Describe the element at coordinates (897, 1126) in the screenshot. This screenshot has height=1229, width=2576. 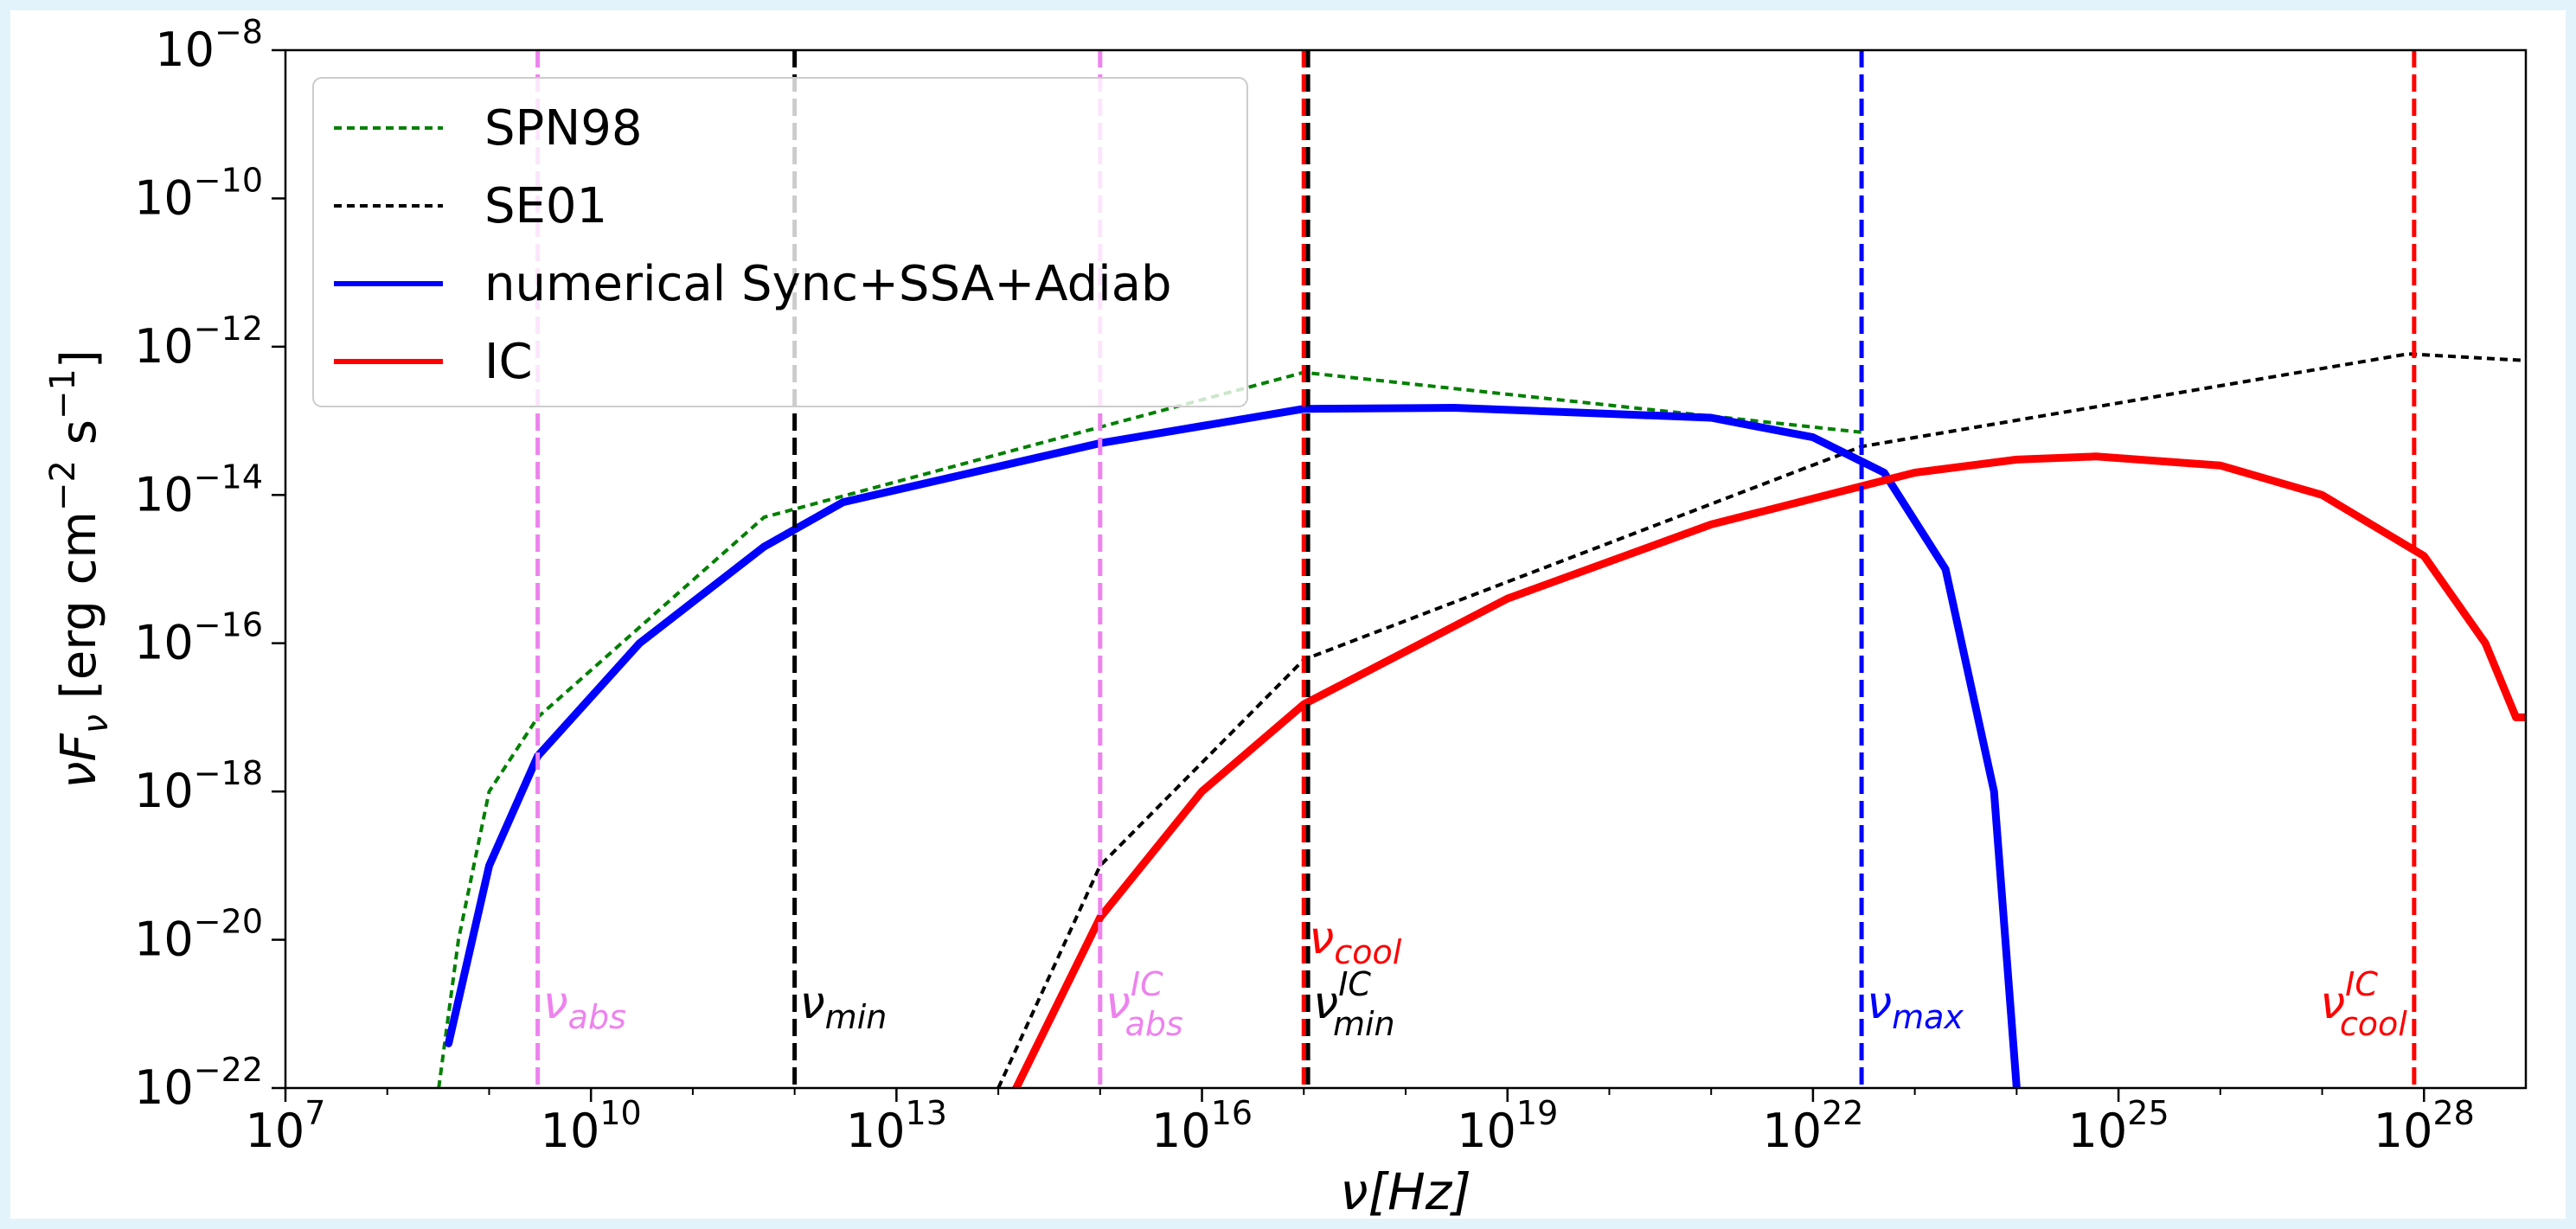
I see `x-tick-label-2: 1013` at that location.